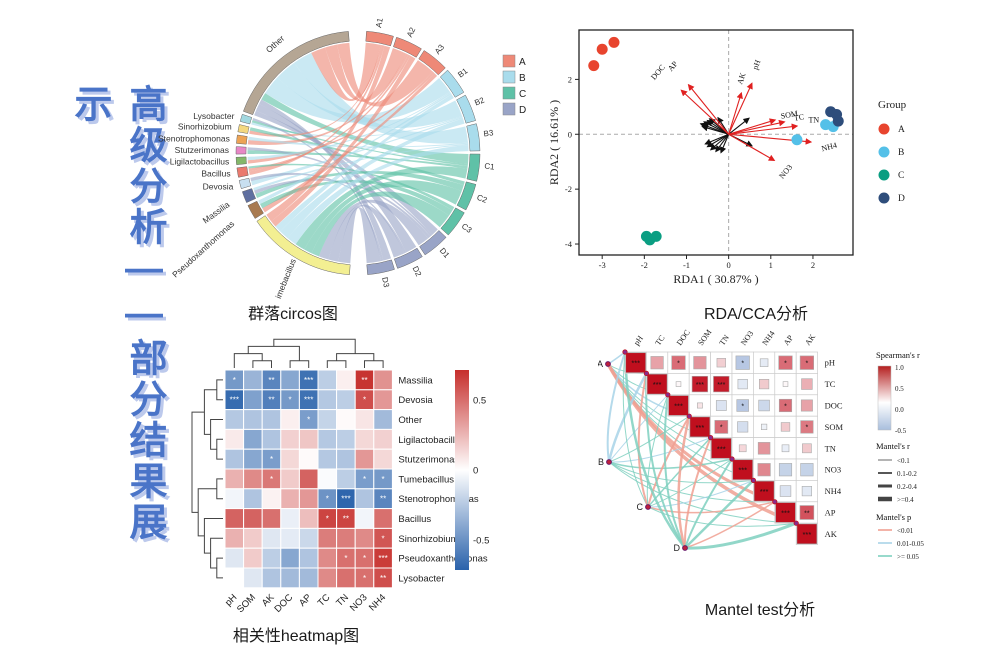 This screenshot has height=658, width=997. Describe the element at coordinates (205, 127) in the screenshot. I see `sector-label: Sinorhizobium` at that location.